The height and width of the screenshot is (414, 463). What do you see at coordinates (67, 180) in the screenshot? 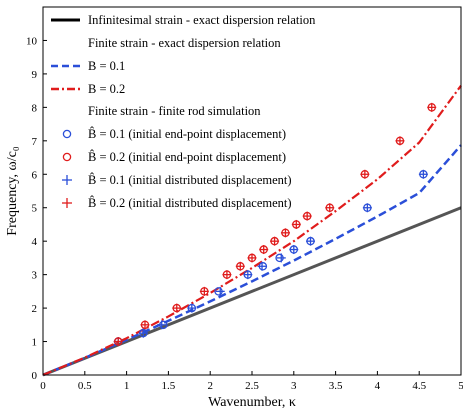
I see `legend-marker-dist01` at bounding box center [67, 180].